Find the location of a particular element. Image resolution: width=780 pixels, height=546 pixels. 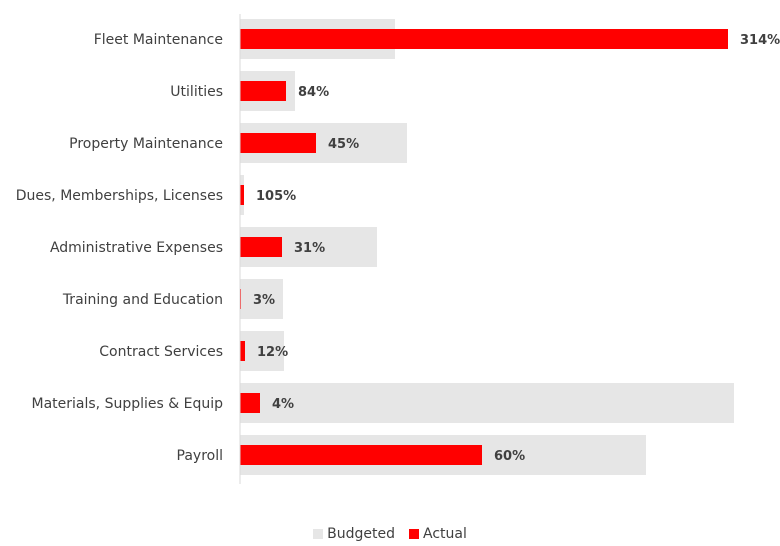

bar-actual-dues-memberships-licenses is located at coordinates (242, 195).